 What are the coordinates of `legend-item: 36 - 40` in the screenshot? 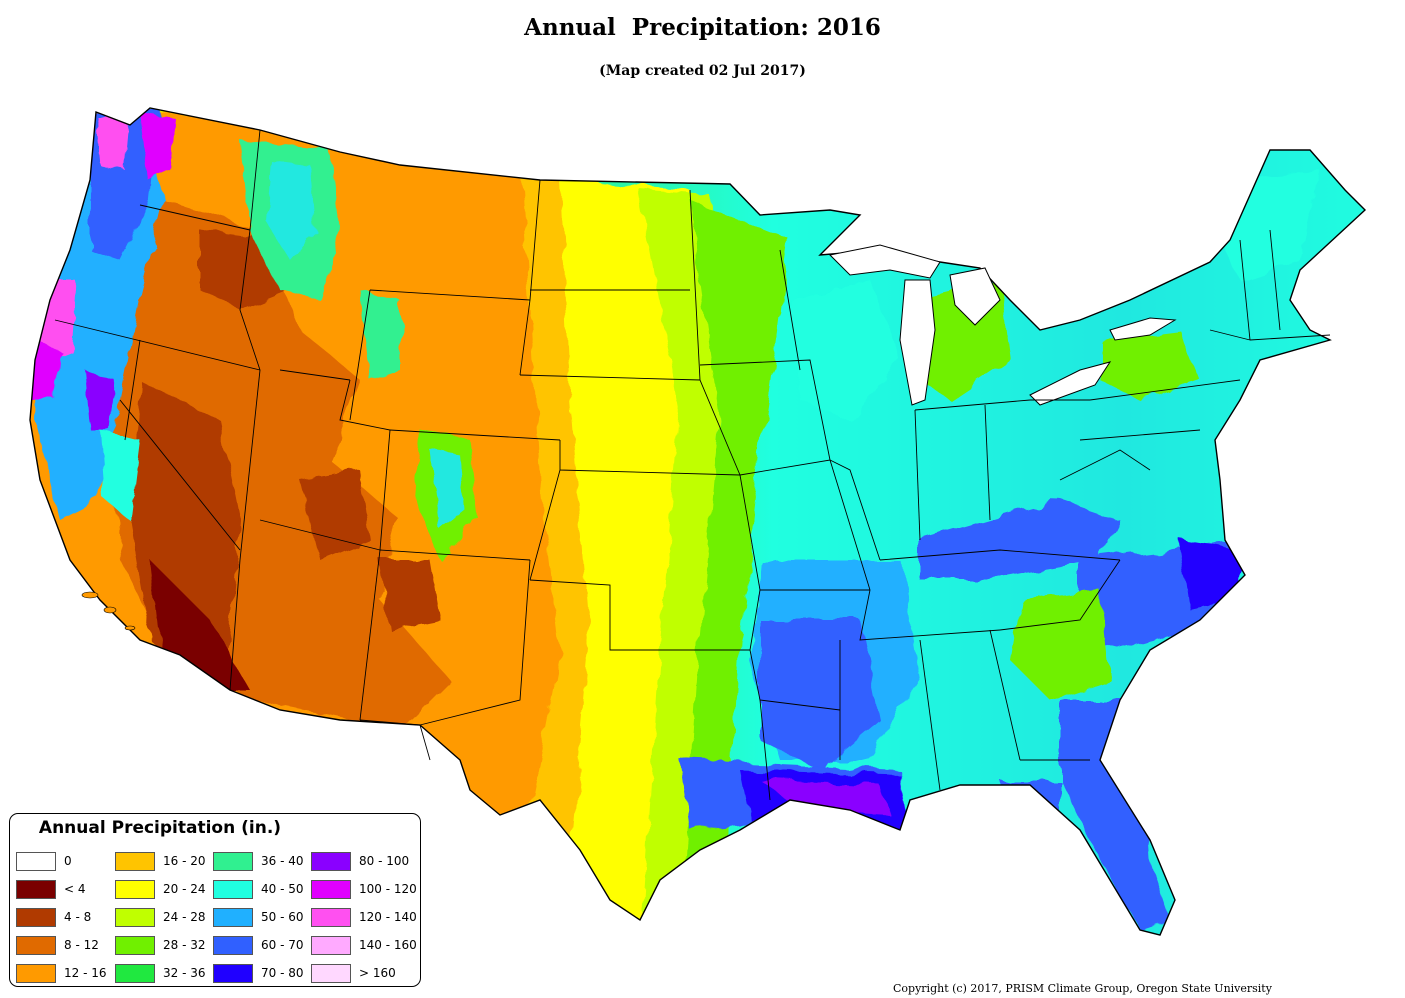 It's located at (263, 862).